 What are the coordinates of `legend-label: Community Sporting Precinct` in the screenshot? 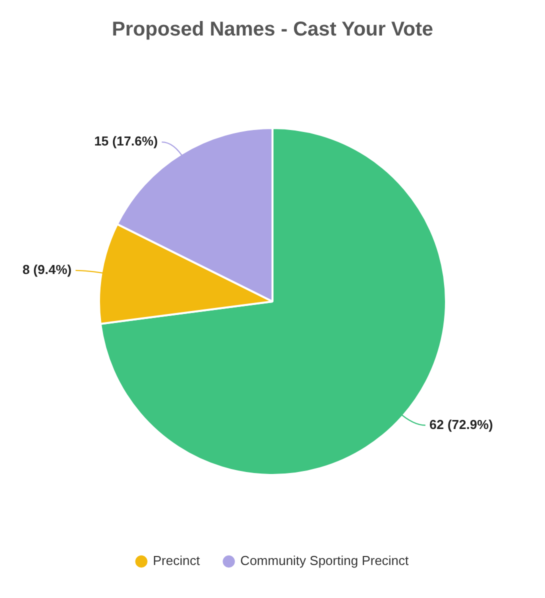 It's located at (325, 560).